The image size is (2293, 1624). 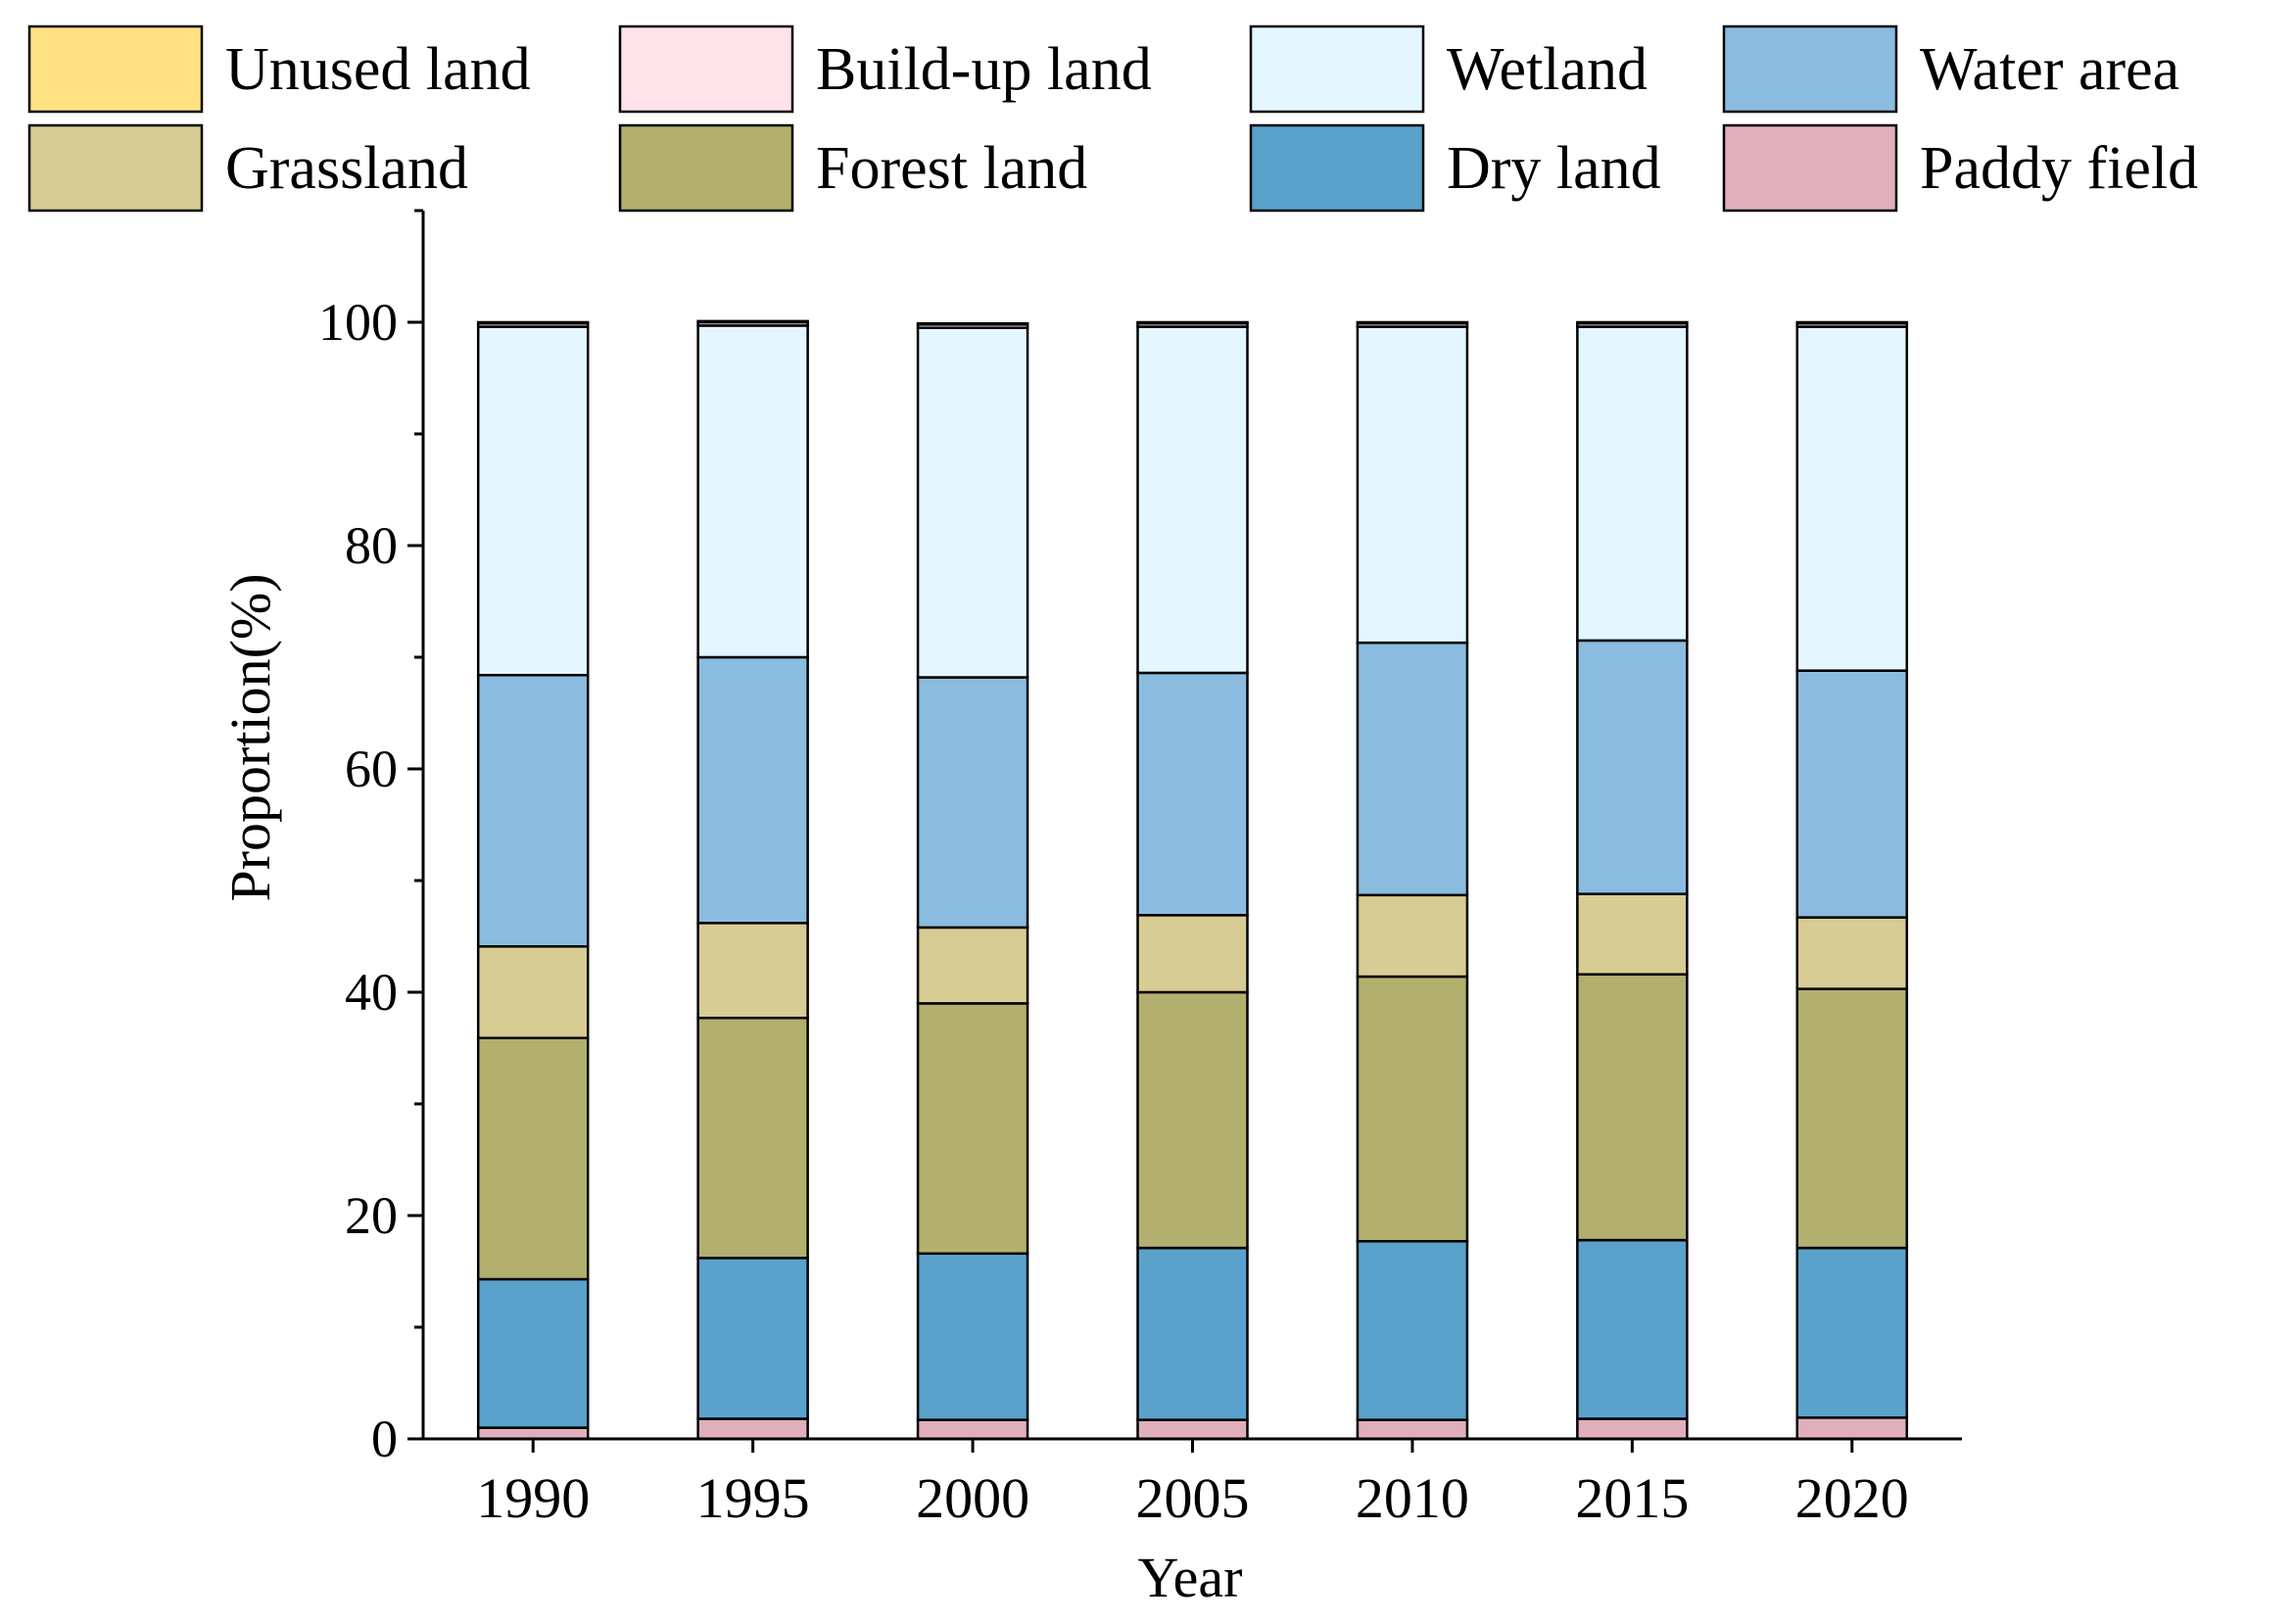 I want to click on x-axis-label: Year, so click(x=1190, y=1577).